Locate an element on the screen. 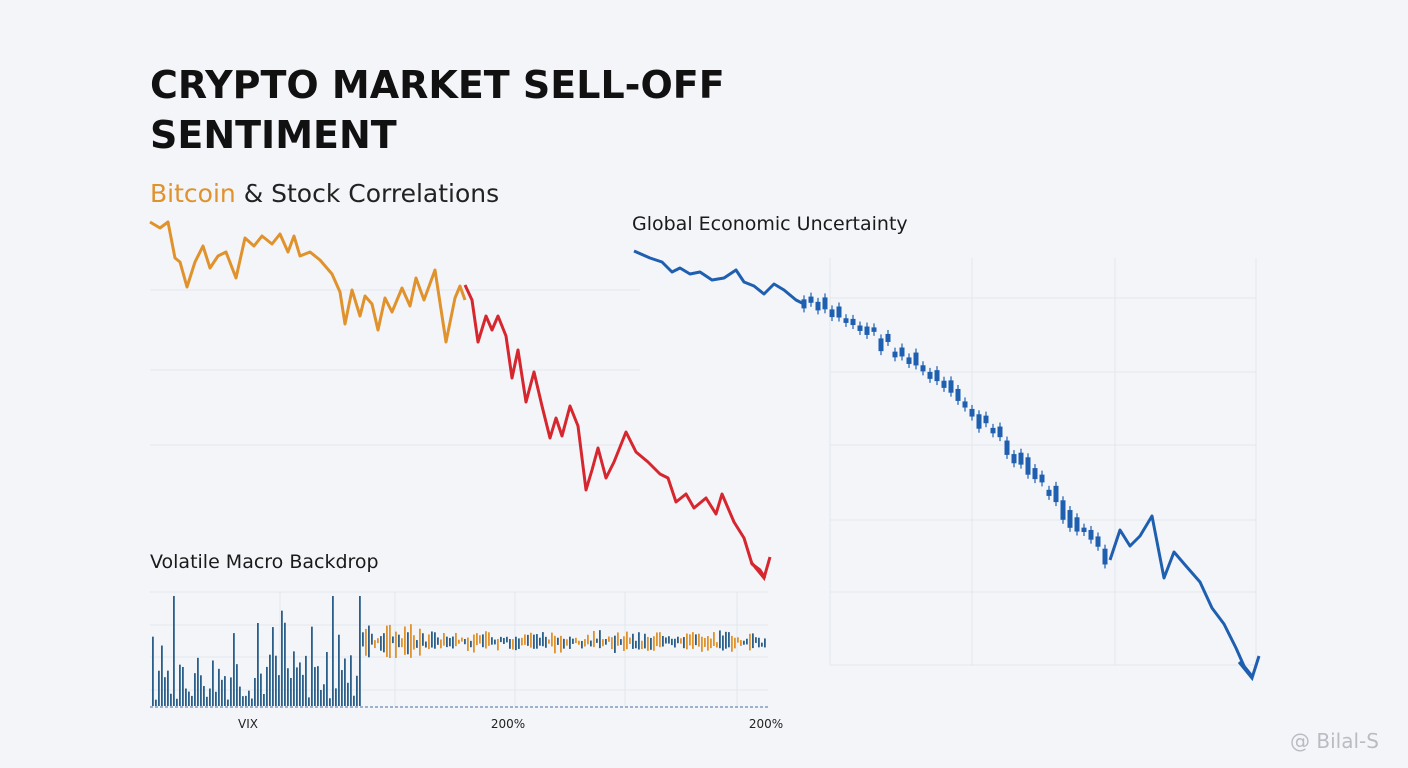 This screenshot has width=1408, height=768. title-line: CRYPTO MARKET SELL-OFF is located at coordinates (437, 85).